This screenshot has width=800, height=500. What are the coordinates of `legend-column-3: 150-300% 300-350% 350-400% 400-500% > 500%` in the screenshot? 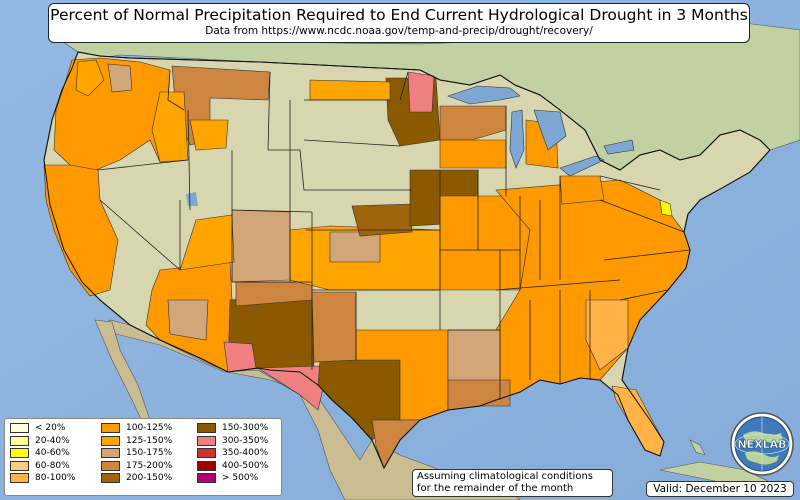 It's located at (232, 453).